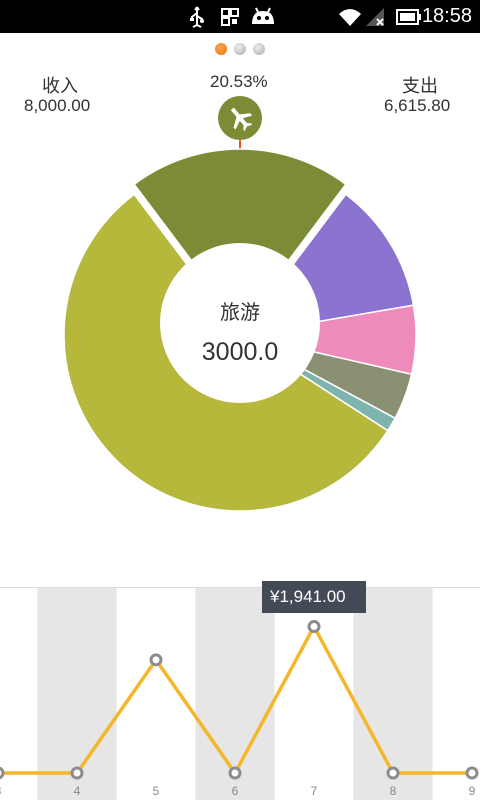 The height and width of the screenshot is (800, 480). I want to click on donut-segment, so click(240, 237).